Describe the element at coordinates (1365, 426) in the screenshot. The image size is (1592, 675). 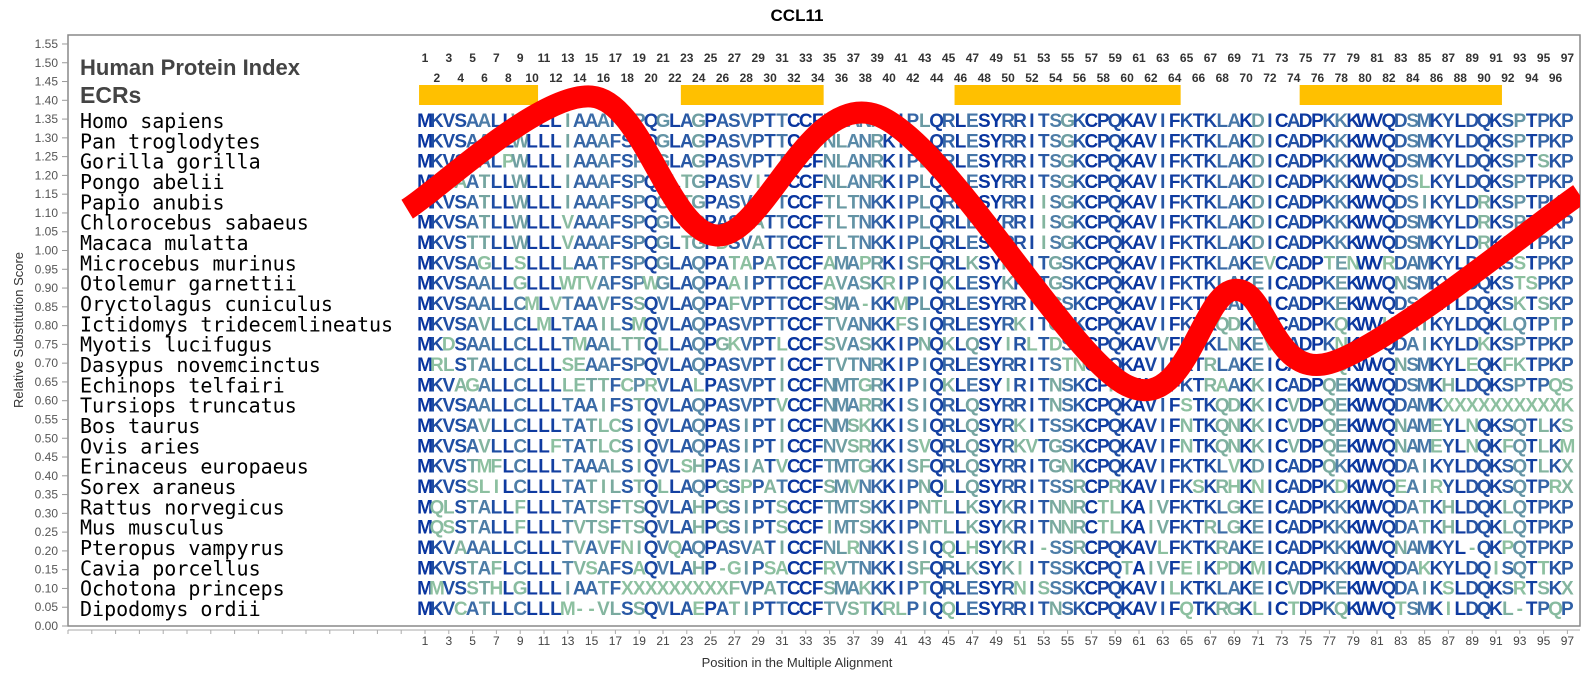
I see `residue: W` at that location.